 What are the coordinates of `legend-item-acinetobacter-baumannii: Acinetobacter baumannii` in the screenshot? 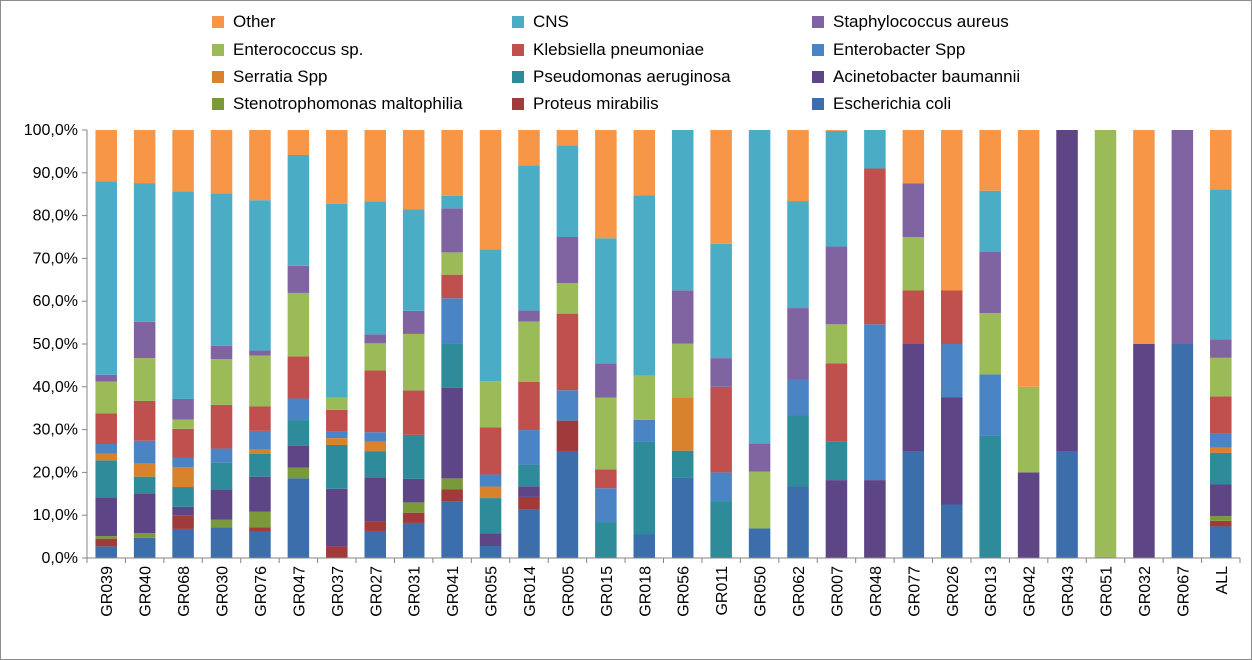 It's located at (916, 77).